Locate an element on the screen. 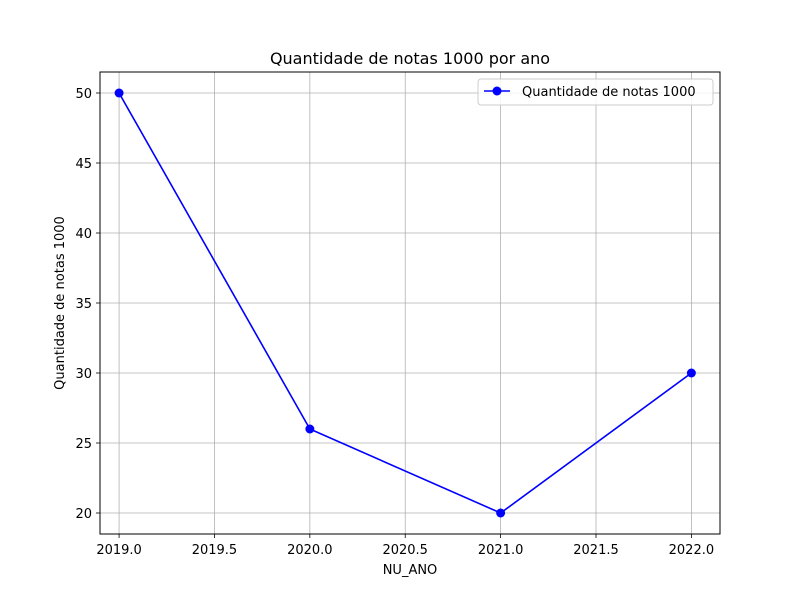 This screenshot has width=800, height=600. legend-box is located at coordinates (595, 92).